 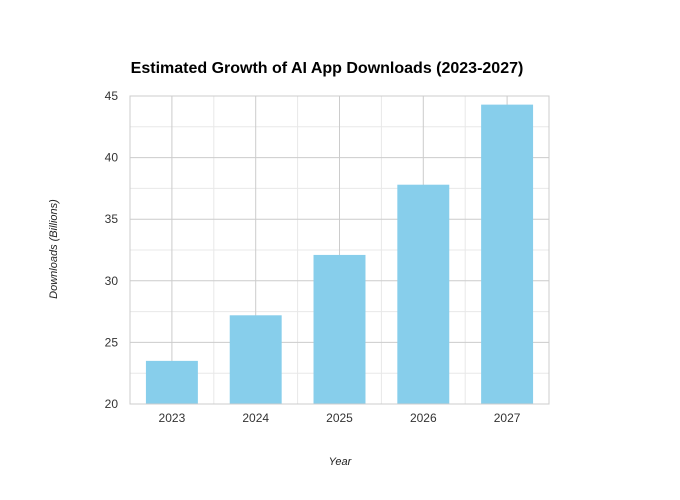 What do you see at coordinates (112, 281) in the screenshot?
I see `y-tick-label: 30` at bounding box center [112, 281].